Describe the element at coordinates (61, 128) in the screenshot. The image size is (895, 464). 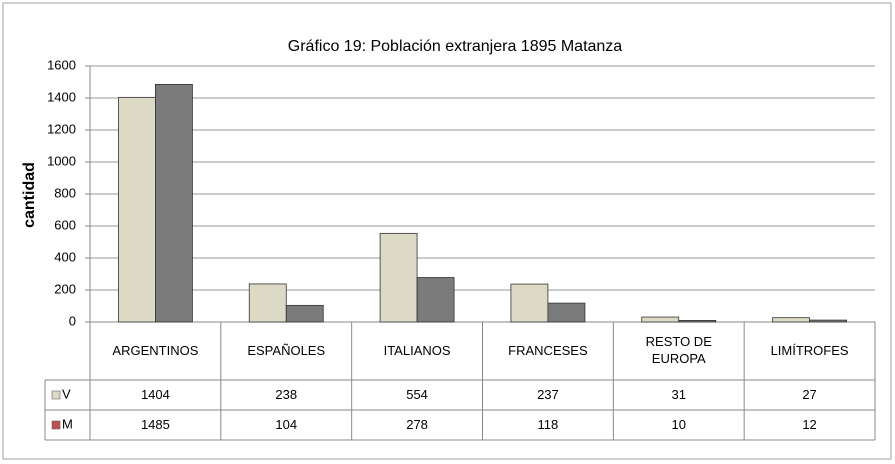
I see `y-tick-label: 1200` at that location.